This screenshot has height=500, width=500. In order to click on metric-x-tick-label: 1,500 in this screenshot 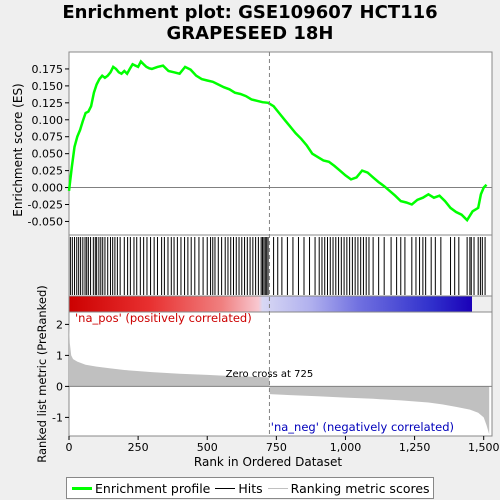, I will do `click(484, 447)`.